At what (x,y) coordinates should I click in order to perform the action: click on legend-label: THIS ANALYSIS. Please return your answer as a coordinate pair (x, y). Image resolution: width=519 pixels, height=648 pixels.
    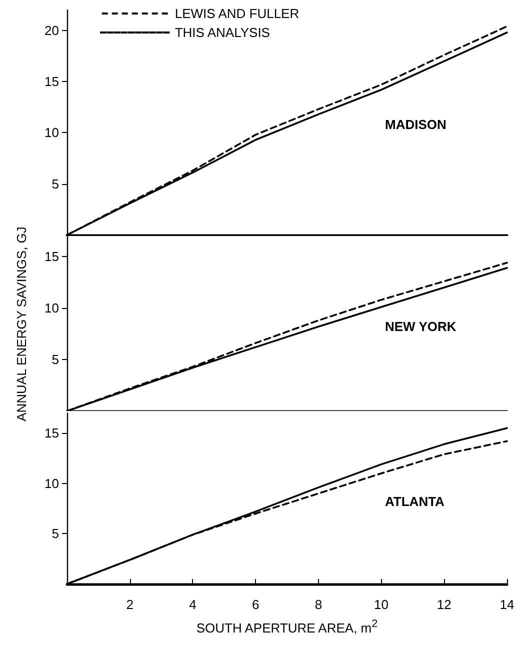
    Looking at the image, I should click on (222, 32).